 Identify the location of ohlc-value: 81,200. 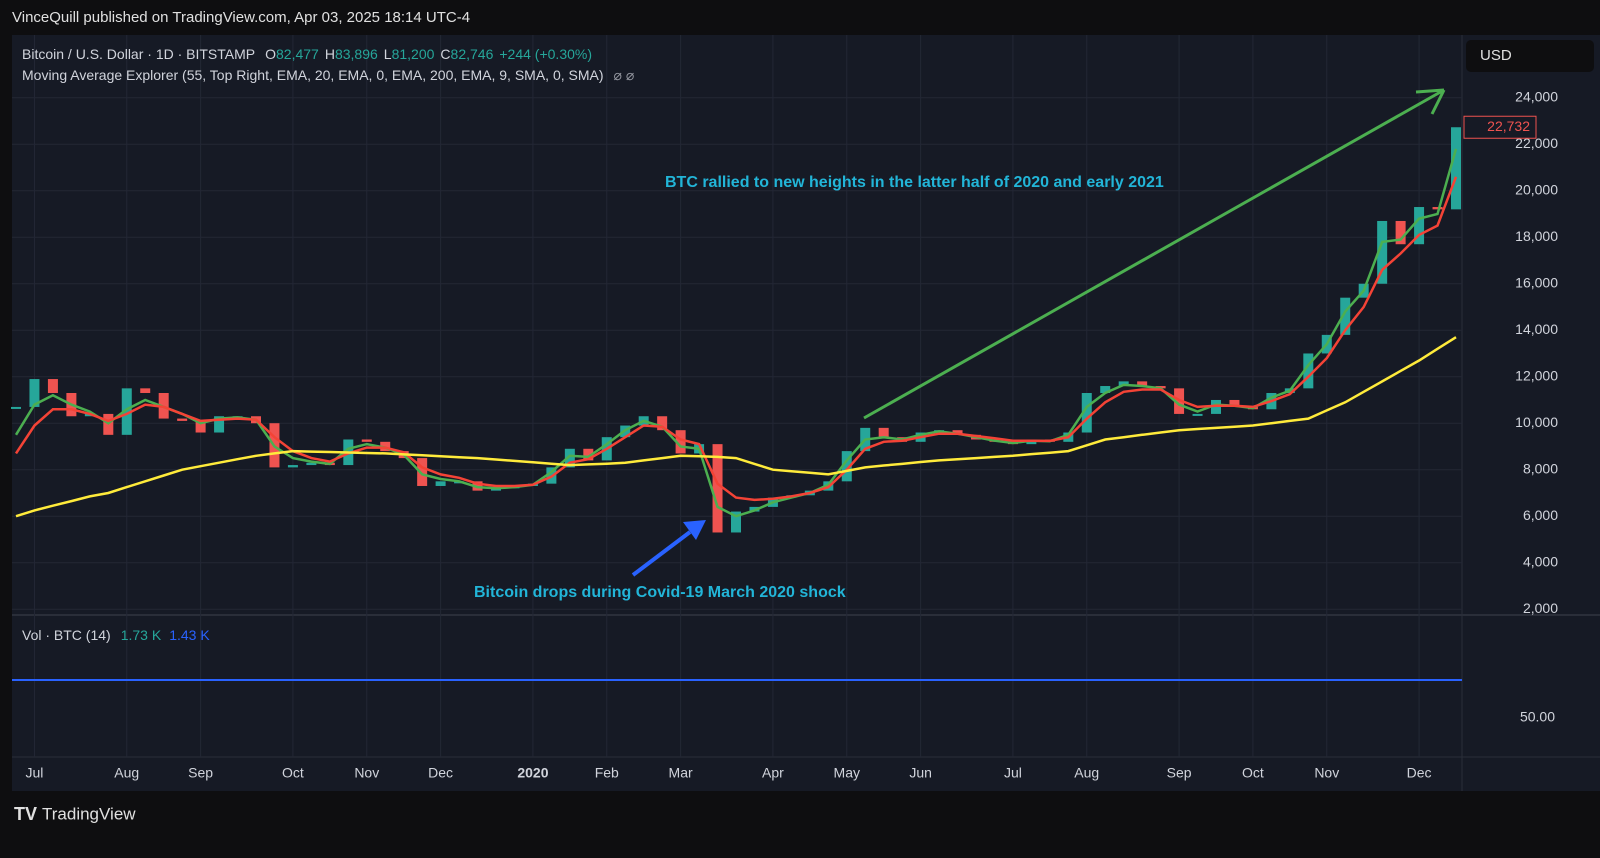
(413, 54).